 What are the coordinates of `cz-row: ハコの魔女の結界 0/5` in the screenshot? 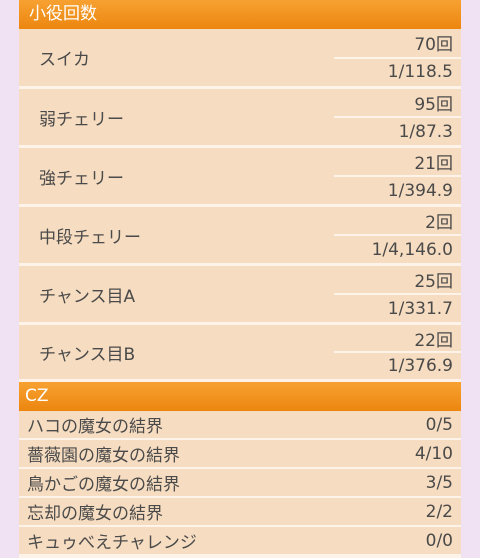 It's located at (240, 425).